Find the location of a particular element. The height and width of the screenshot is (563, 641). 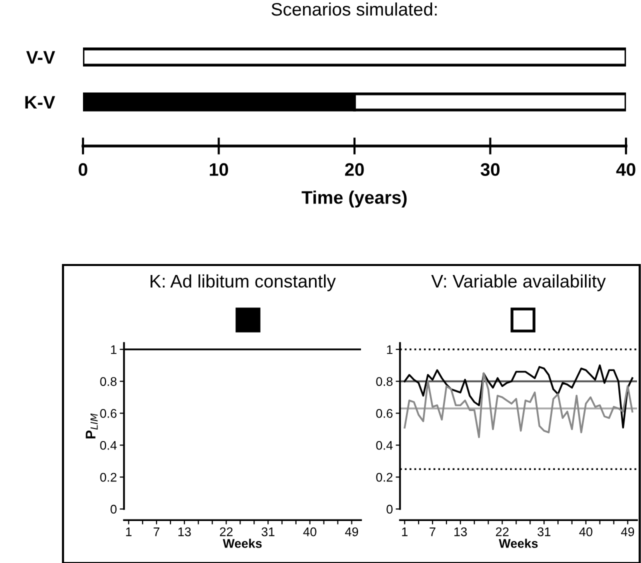

y-tick-label: K-V is located at coordinates (40, 102).